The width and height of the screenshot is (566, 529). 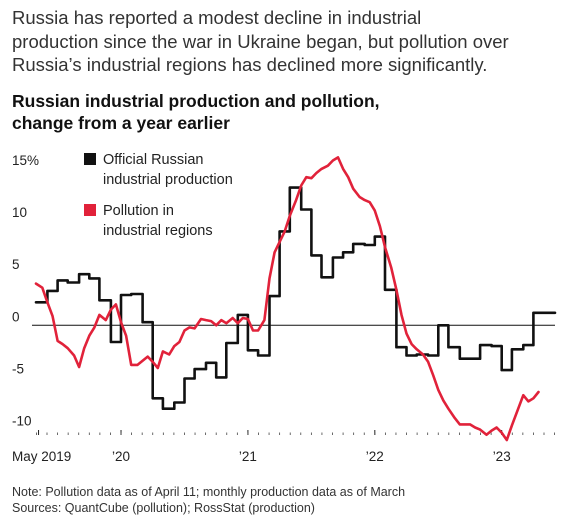 I want to click on x-tick-label: ’21, so click(x=248, y=456).